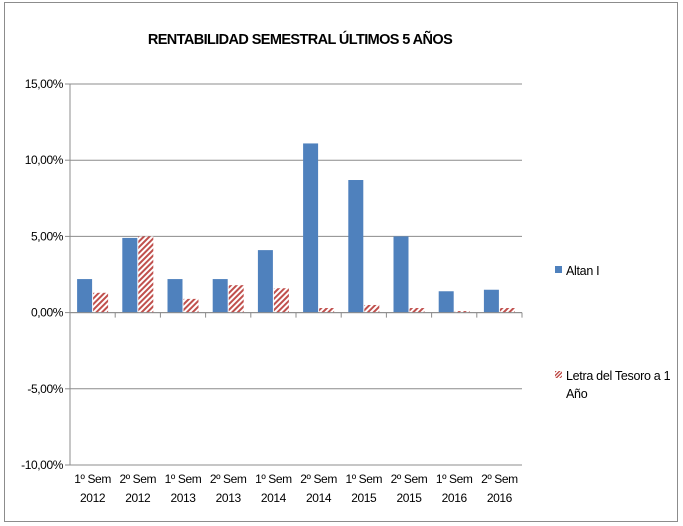 The width and height of the screenshot is (683, 526). What do you see at coordinates (583, 271) in the screenshot?
I see `legend-label-altan: Altan I` at bounding box center [583, 271].